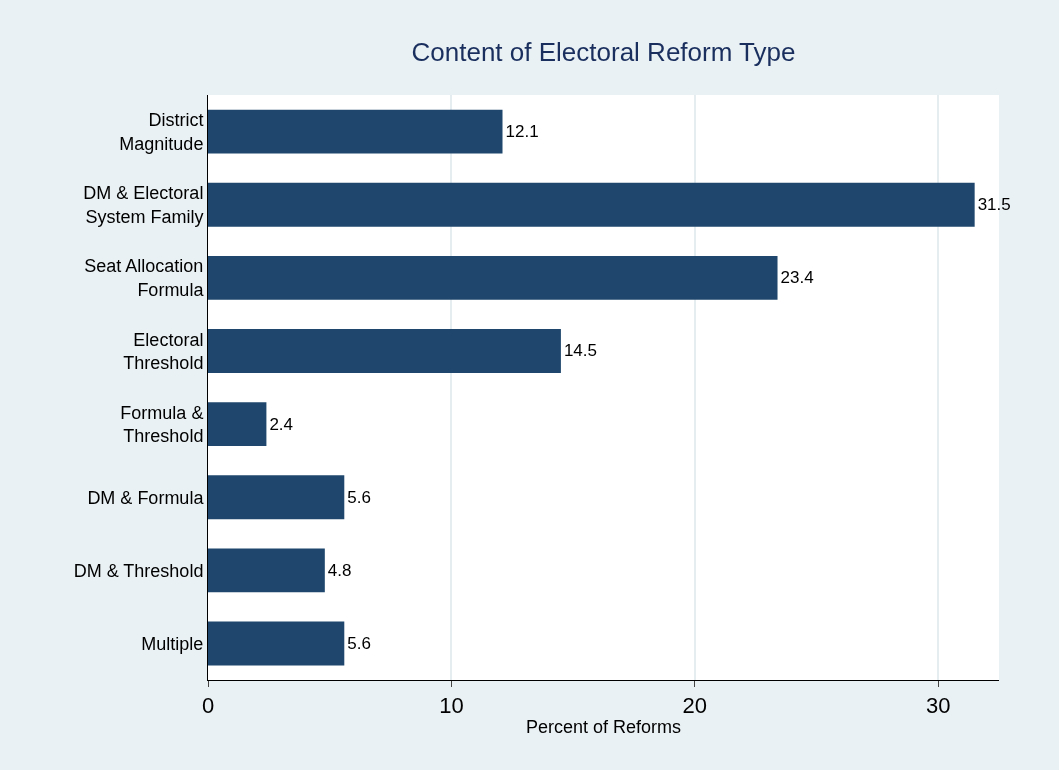 Image resolution: width=1059 pixels, height=770 pixels. Describe the element at coordinates (143, 205) in the screenshot. I see `y-tick-label: DM & Electoral System Family` at that location.